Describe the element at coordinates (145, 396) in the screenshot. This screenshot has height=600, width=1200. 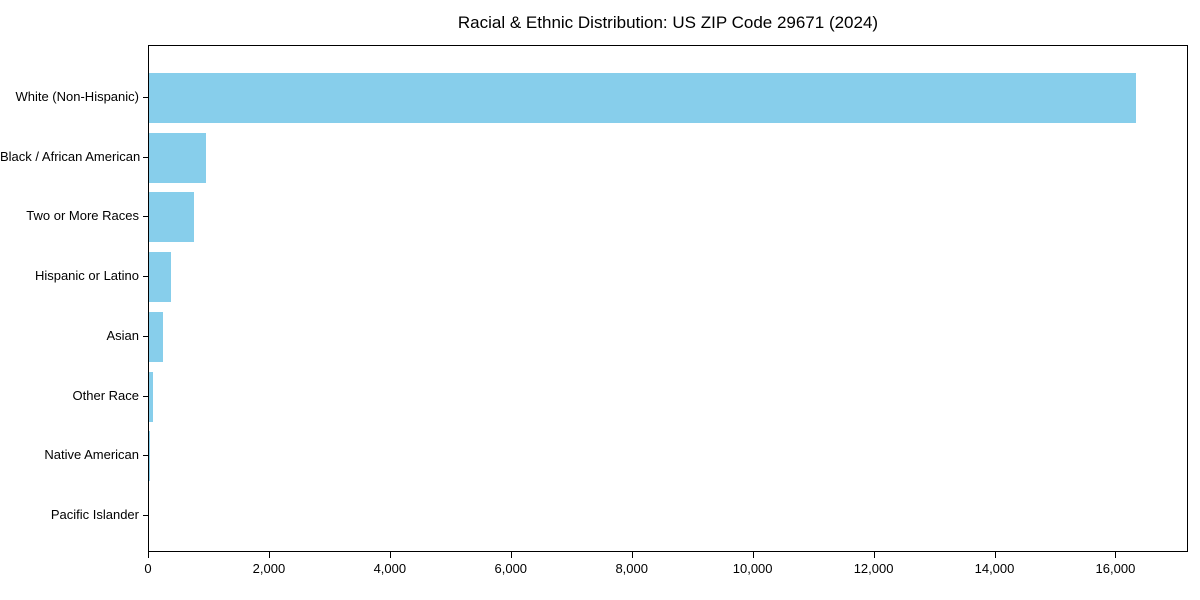
I see `y-tick-other-race` at that location.